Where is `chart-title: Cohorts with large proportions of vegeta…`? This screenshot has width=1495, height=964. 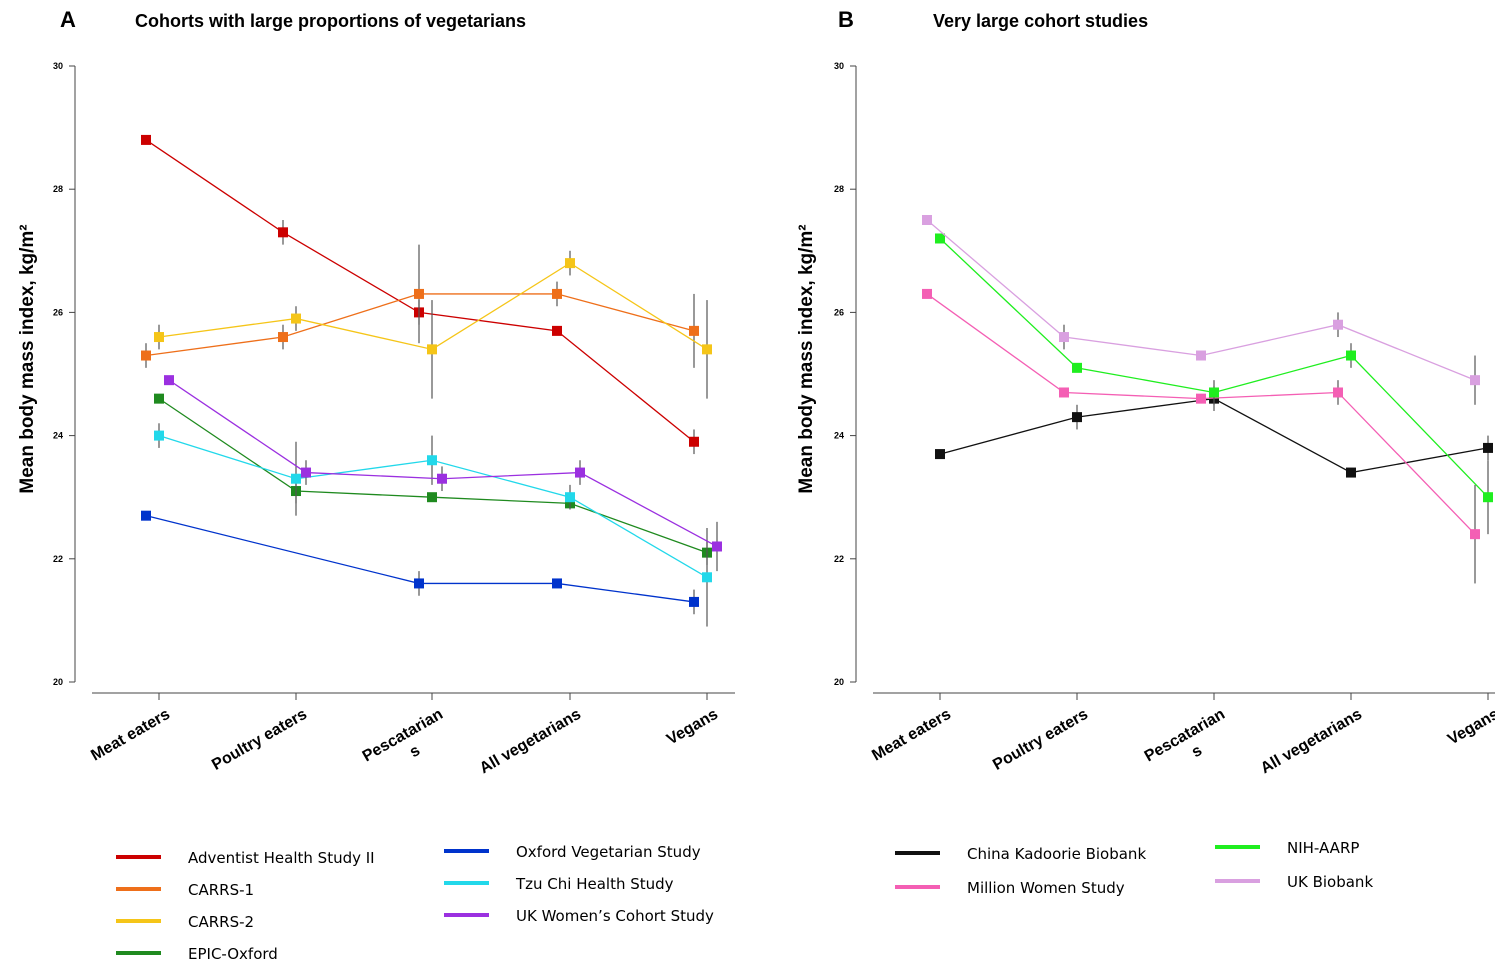 chart-title: Cohorts with large proportions of vegeta… is located at coordinates (330, 21).